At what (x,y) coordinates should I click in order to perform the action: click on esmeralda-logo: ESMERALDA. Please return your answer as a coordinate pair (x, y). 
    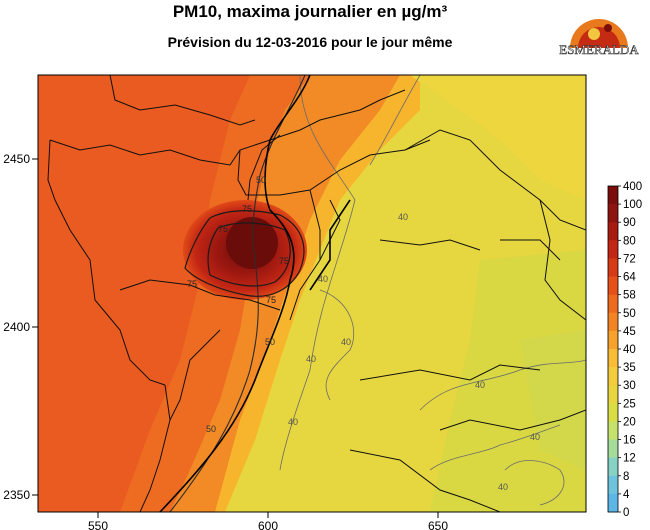
    Looking at the image, I should click on (599, 38).